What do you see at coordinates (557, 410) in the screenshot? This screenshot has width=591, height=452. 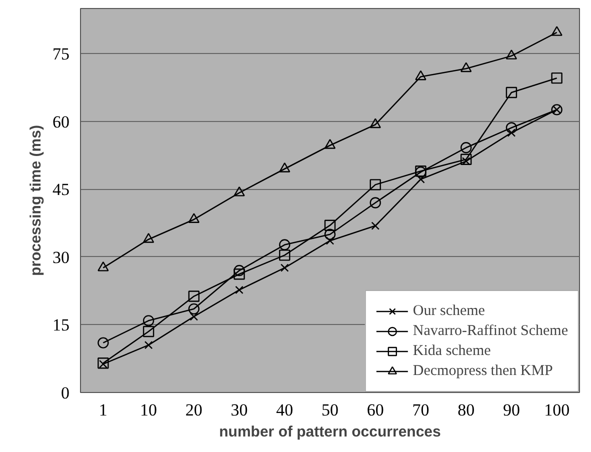 I see `x-tick-label: 100` at bounding box center [557, 410].